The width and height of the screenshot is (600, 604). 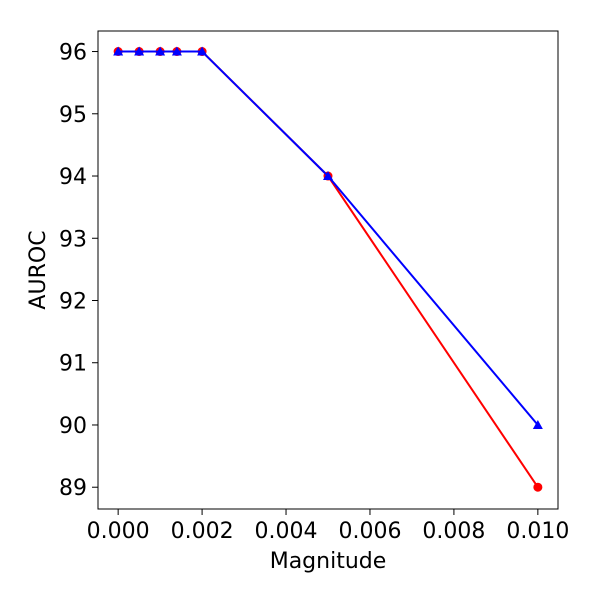 I want to click on y-tick-label: 95, so click(x=73, y=115).